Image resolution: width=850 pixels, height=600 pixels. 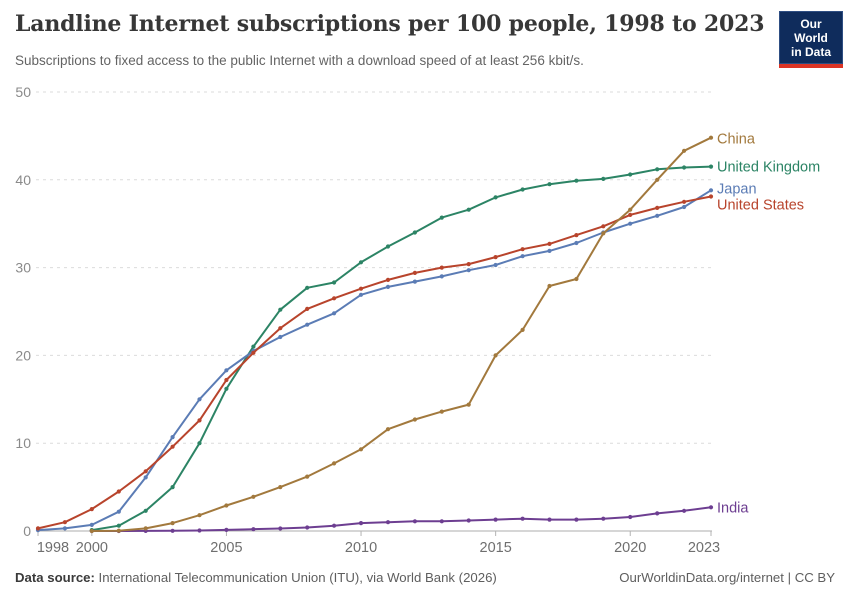 I want to click on series-label-china: China, so click(x=736, y=140).